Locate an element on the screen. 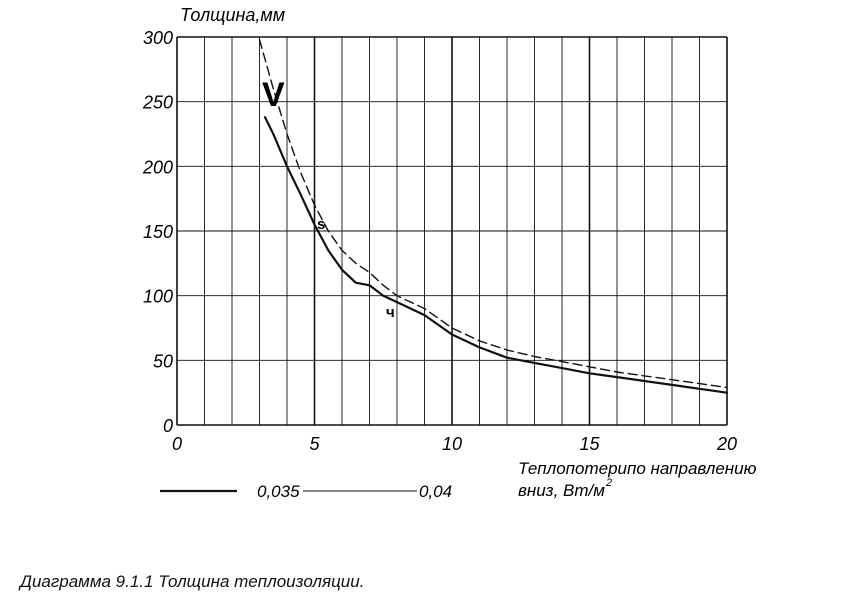  legend-label-004: 0,04 is located at coordinates (435, 491).